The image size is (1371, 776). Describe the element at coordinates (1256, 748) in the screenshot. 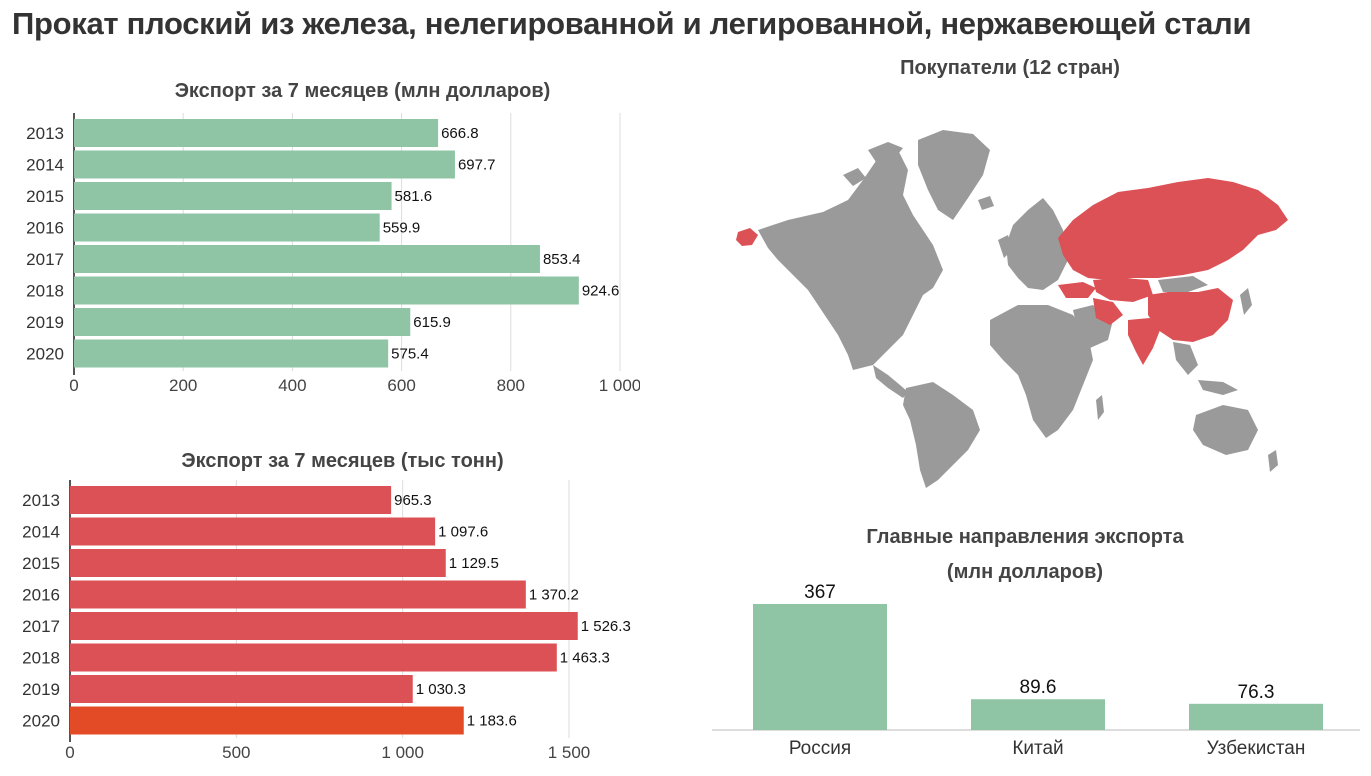

I see `category-label: Узбекистан` at that location.